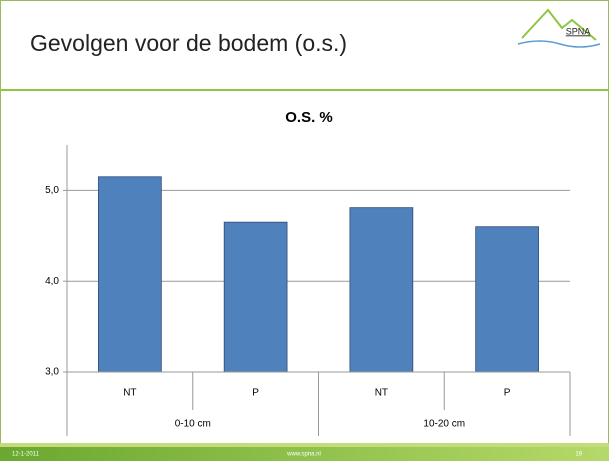 The image size is (609, 466). I want to click on slide-title: Gevolgen voor de bodem (o.s.), so click(188, 43).